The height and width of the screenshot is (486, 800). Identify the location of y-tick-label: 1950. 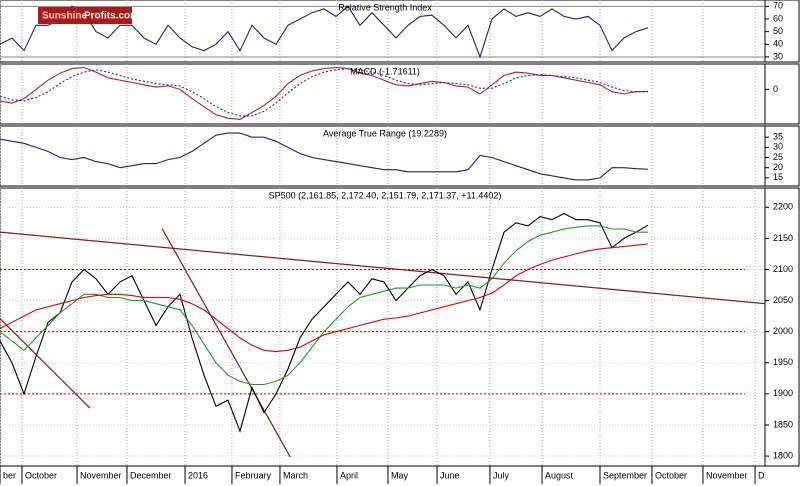
(783, 362).